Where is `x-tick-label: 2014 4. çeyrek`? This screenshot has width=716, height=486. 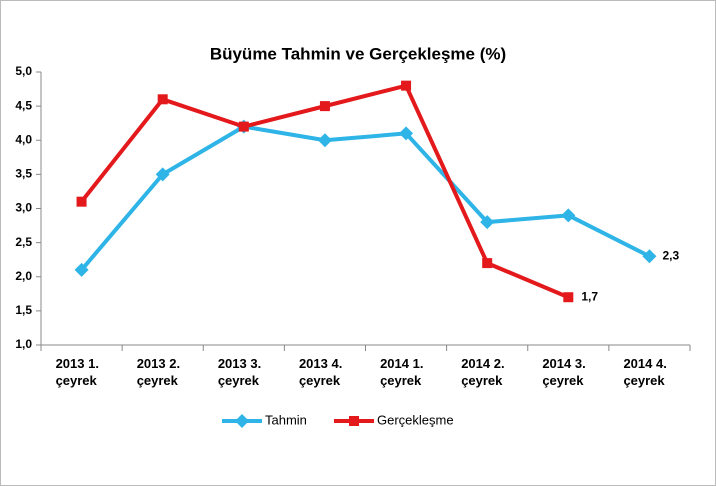
x-tick-label: 2014 4. çeyrek is located at coordinates (645, 372).